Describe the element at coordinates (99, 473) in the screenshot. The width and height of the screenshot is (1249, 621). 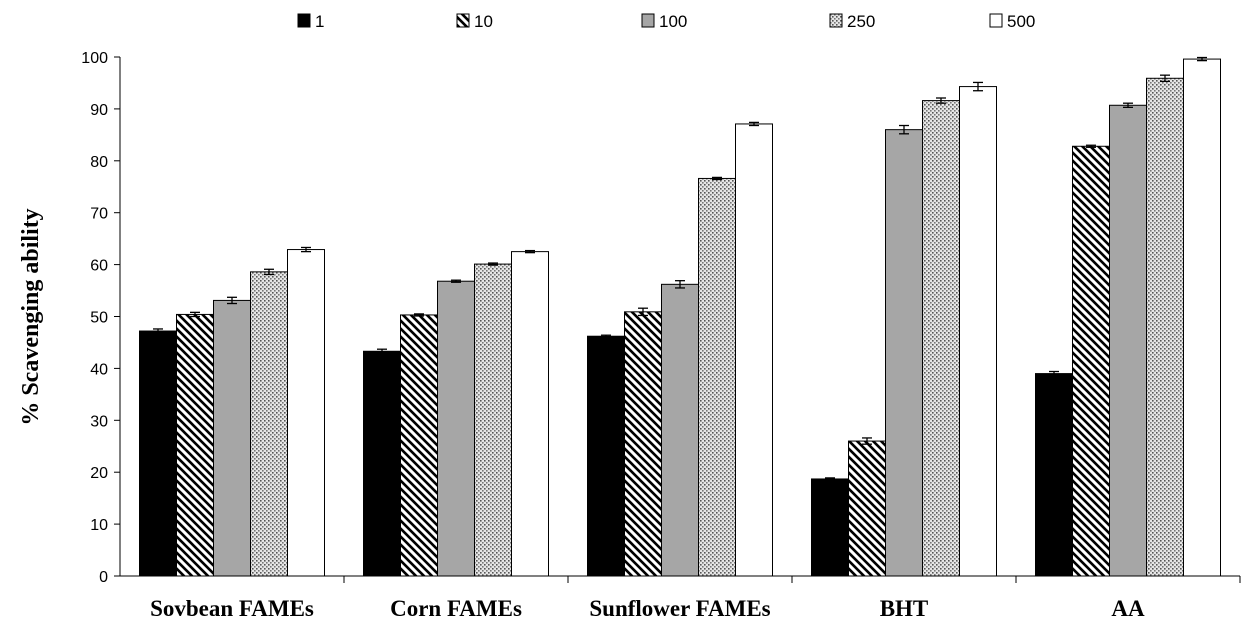
I see `y-tick-label: 20` at that location.